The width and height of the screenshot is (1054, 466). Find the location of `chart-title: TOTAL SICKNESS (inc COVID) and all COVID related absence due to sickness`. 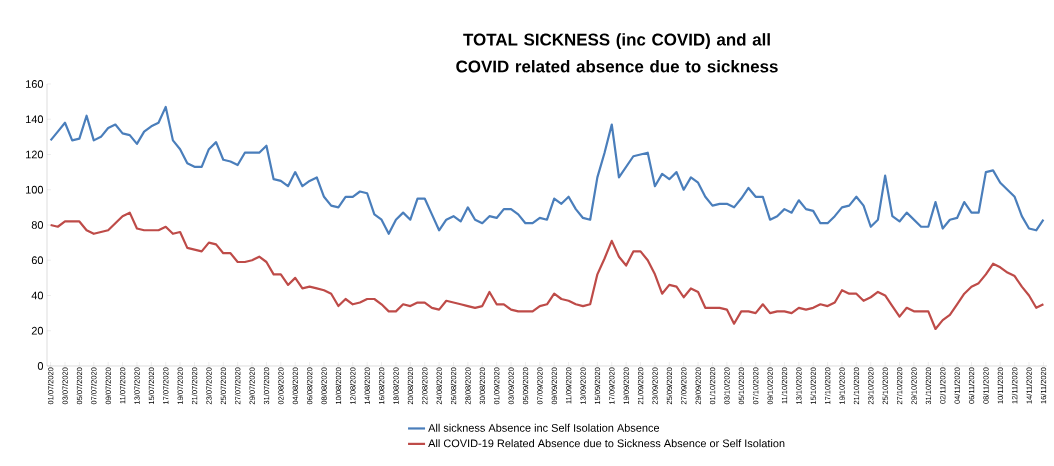

chart-title: TOTAL SICKNESS (inc COVID) and all COVID related absence due to sickness is located at coordinates (617, 53).